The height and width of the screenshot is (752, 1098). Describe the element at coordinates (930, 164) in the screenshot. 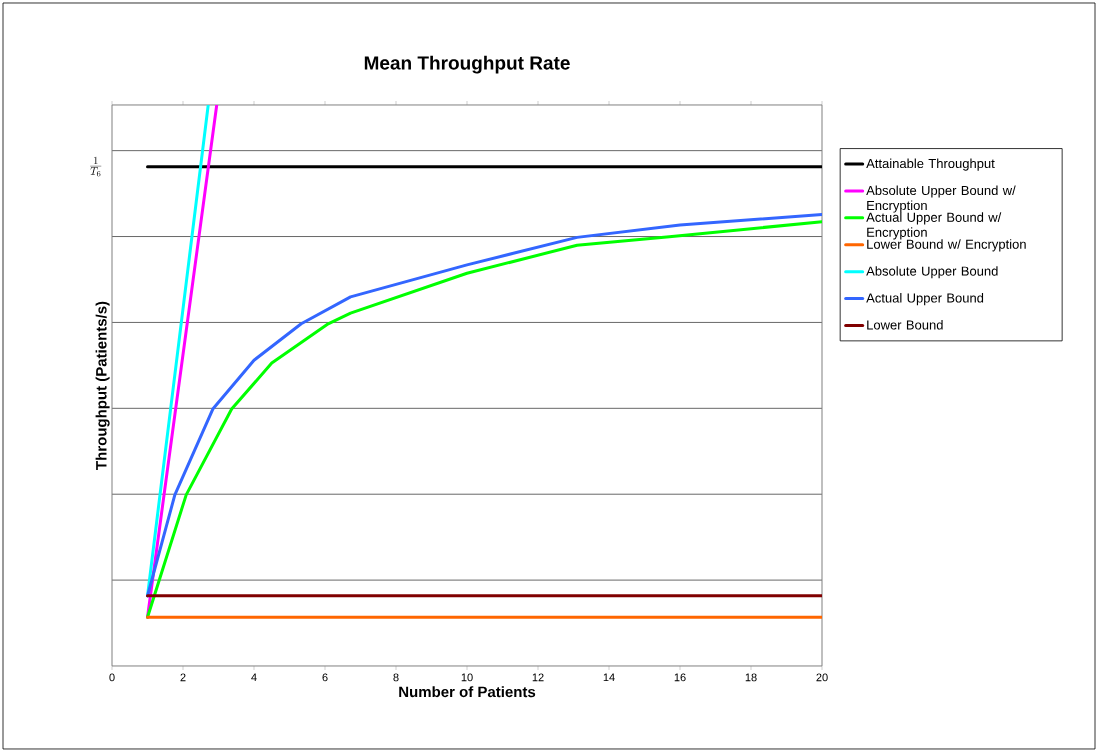

I see `legend-label: Attainable Throughput` at that location.